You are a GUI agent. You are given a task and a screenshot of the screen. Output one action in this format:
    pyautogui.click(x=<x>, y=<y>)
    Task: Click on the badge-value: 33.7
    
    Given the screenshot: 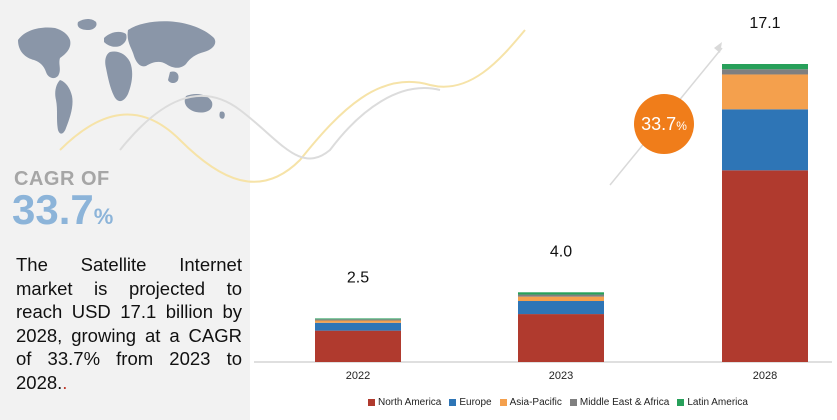 What is the action you would take?
    pyautogui.click(x=659, y=123)
    